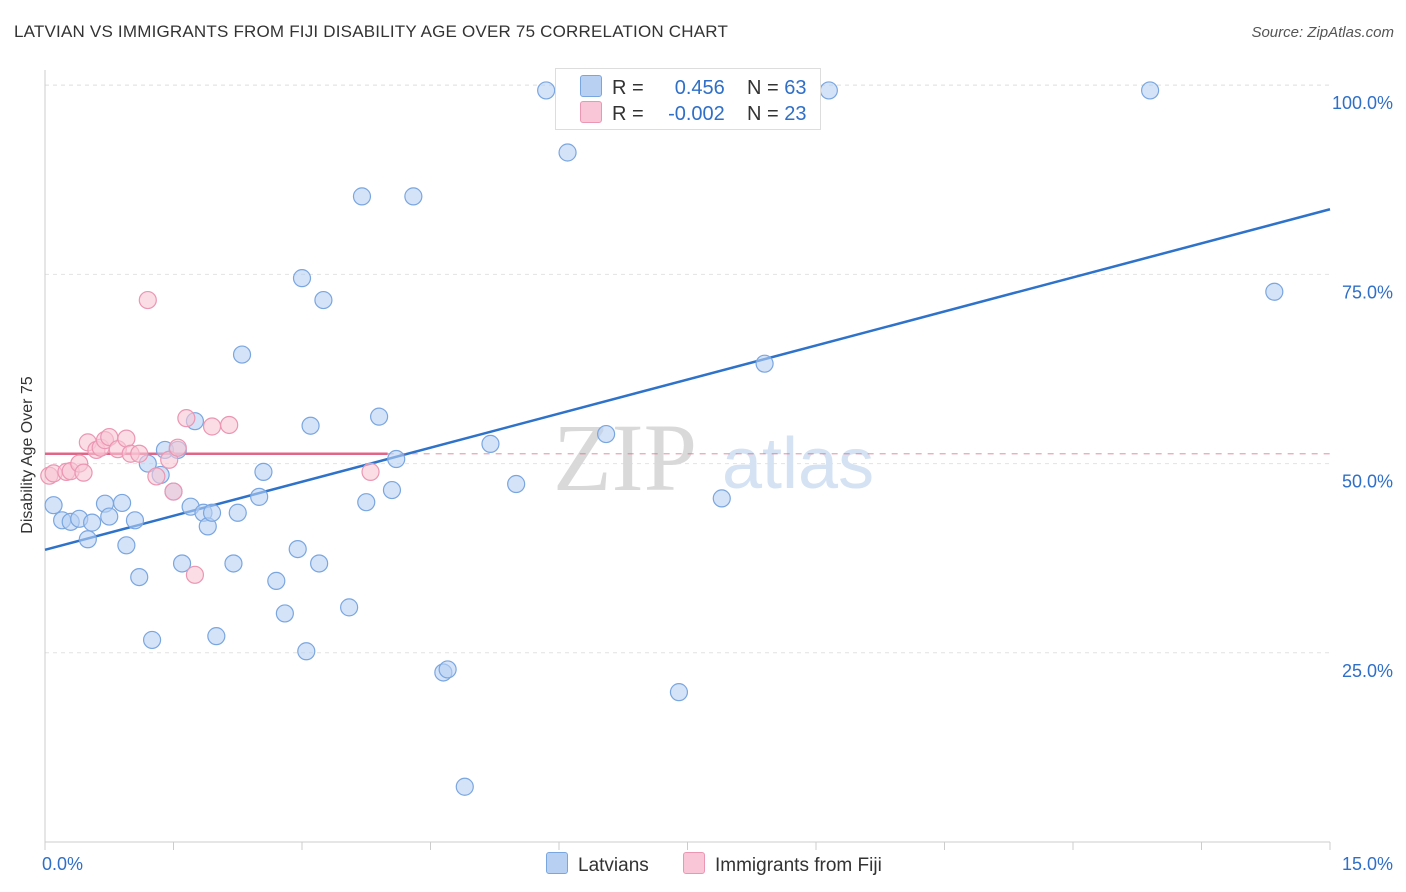 The image size is (1406, 892). What do you see at coordinates (699, 88) in the screenshot?
I see `legend-r-value-latvians: 0.456` at bounding box center [699, 88].